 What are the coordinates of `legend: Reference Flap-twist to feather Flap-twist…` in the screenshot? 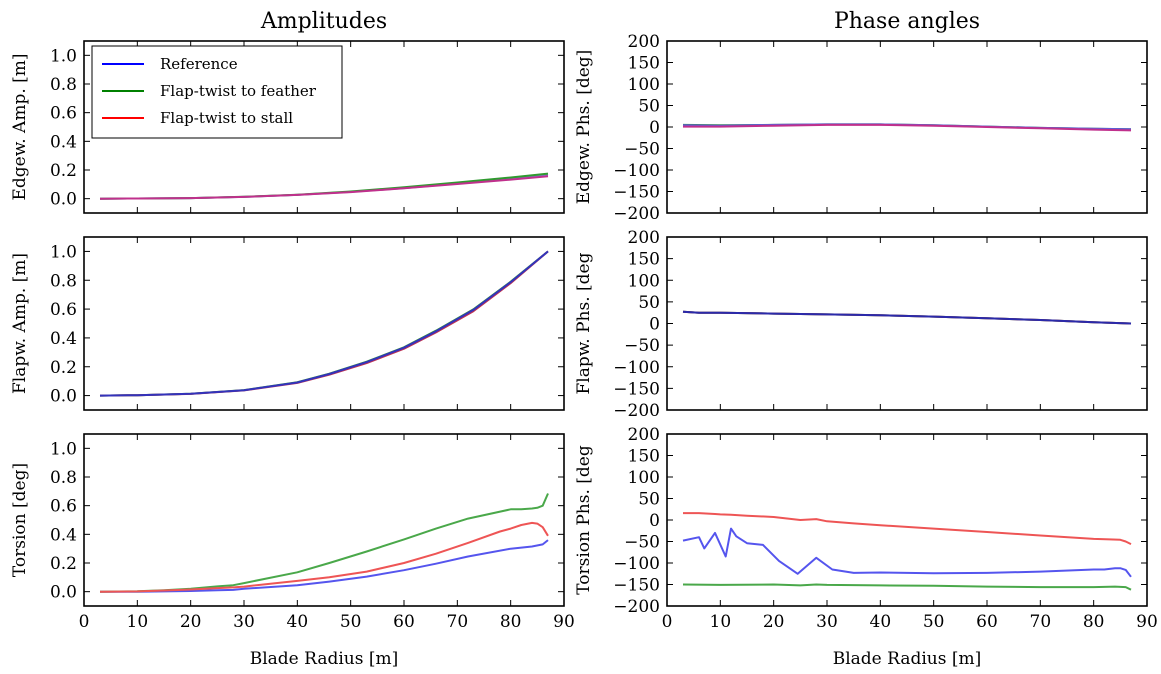 It's located at (217, 92).